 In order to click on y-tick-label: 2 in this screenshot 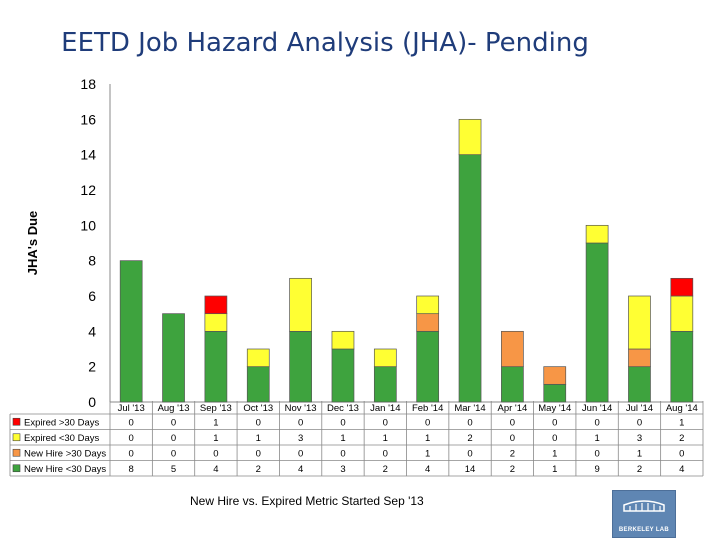, I will do `click(92, 367)`.